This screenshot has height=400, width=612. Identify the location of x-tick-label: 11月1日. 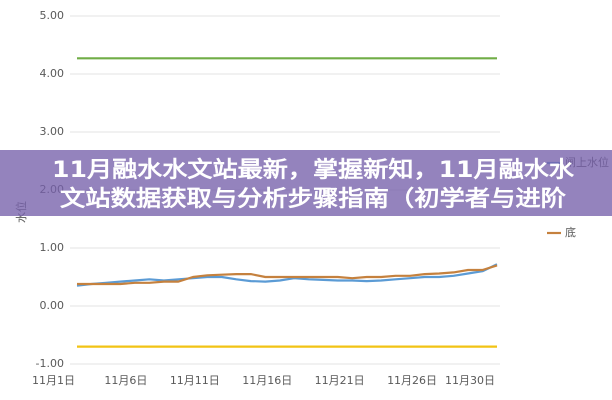
(53, 380).